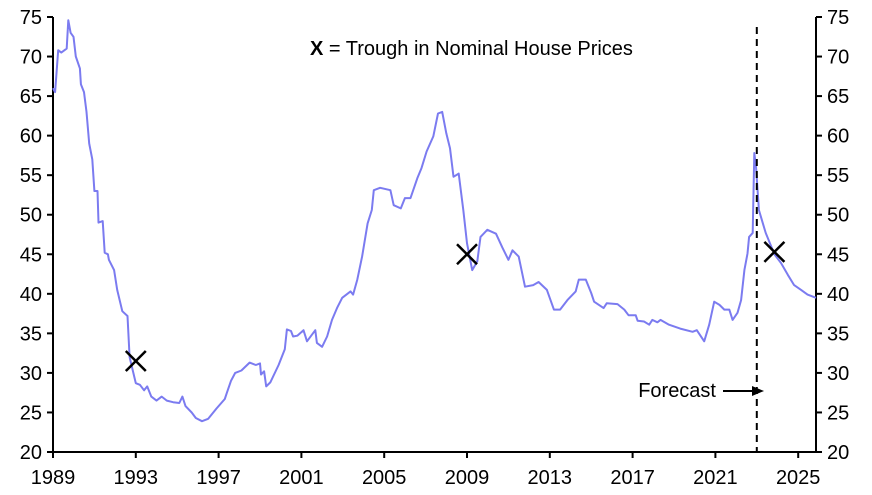  Describe the element at coordinates (838, 334) in the screenshot. I see `y-tick-label-right: 35` at that location.